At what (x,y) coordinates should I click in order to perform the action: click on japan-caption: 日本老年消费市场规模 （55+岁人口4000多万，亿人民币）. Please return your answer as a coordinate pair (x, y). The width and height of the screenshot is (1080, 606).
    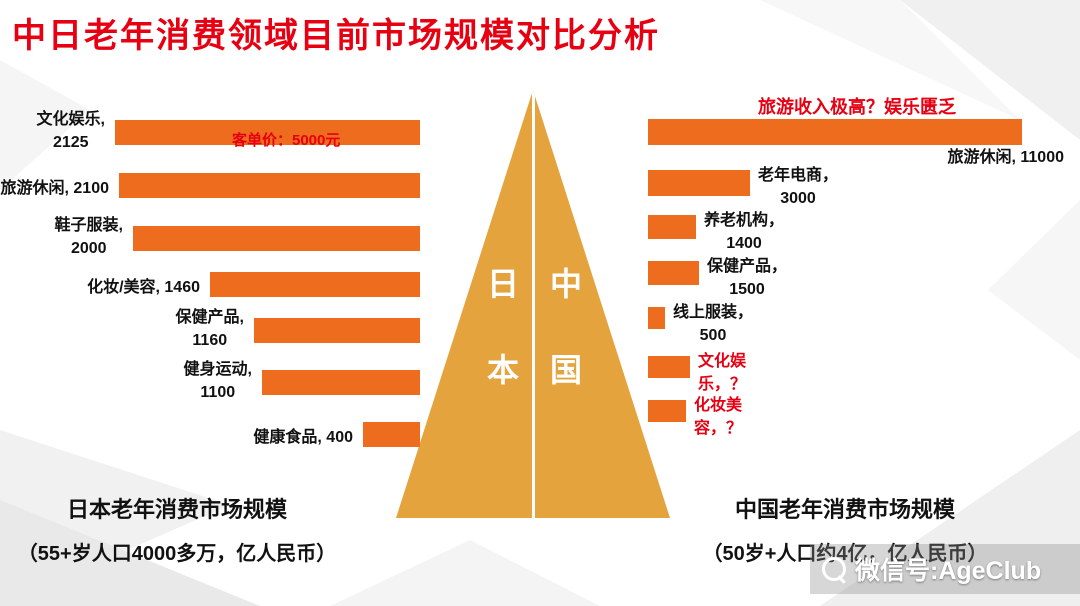
    Looking at the image, I should click on (177, 529).